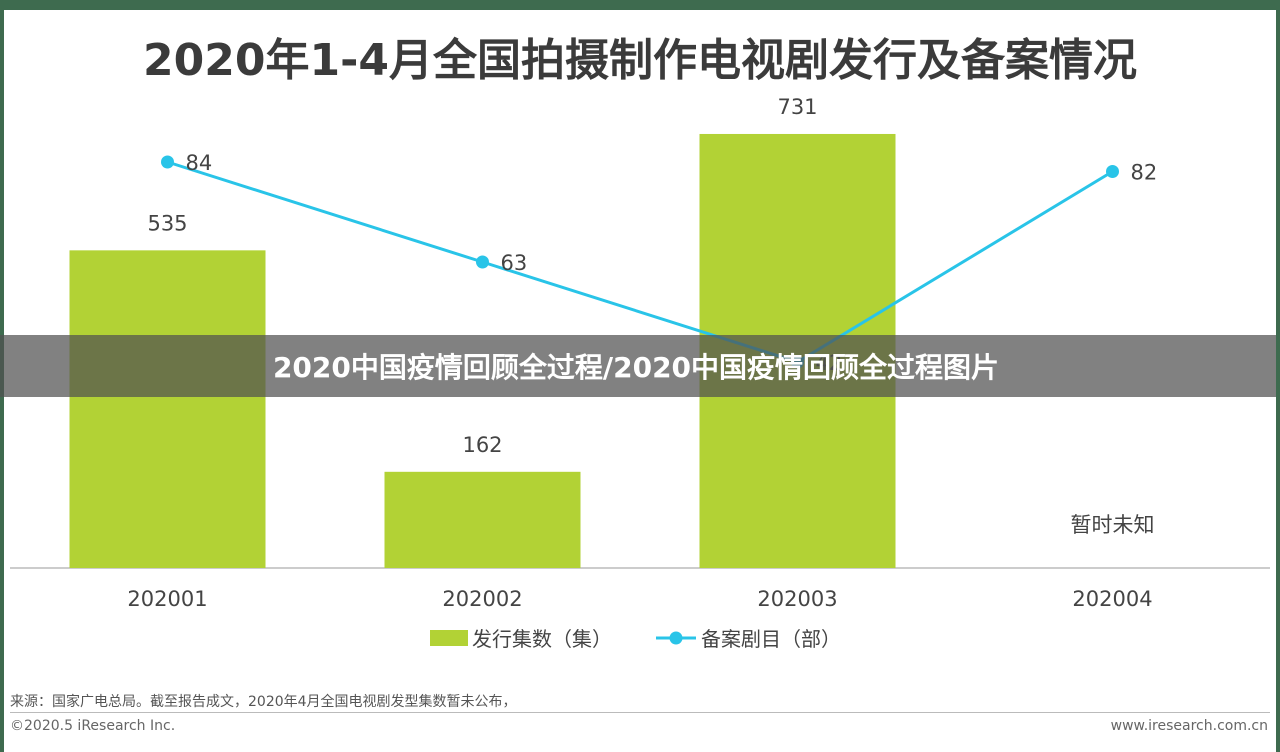  Describe the element at coordinates (167, 223) in the screenshot. I see `bar-label-202001: 535` at that location.